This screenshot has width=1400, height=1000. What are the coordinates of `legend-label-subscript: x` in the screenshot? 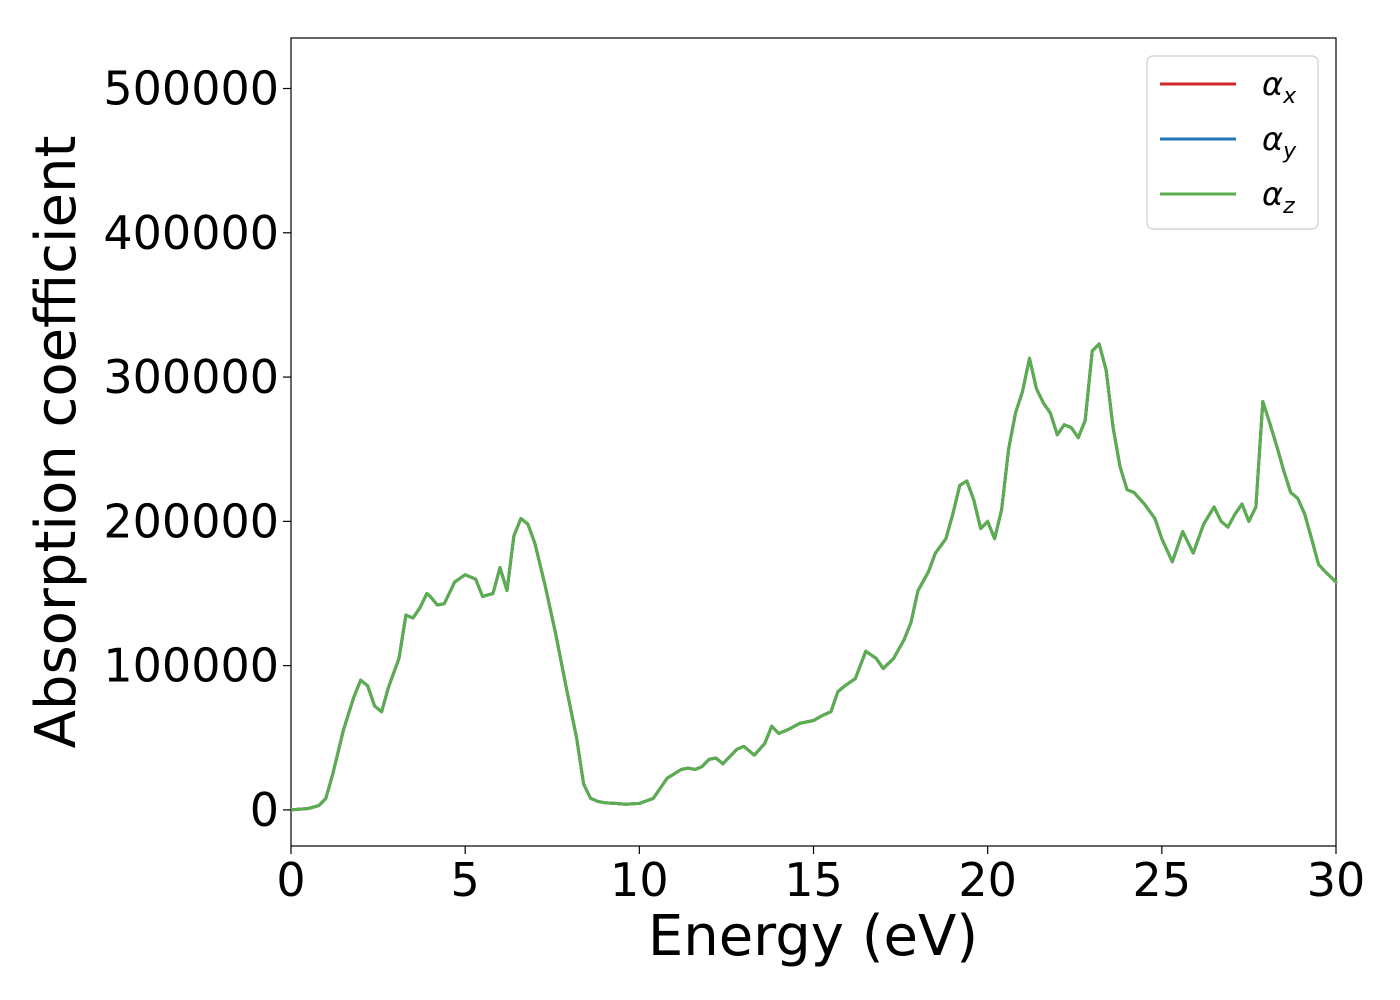 It's located at (1289, 96).